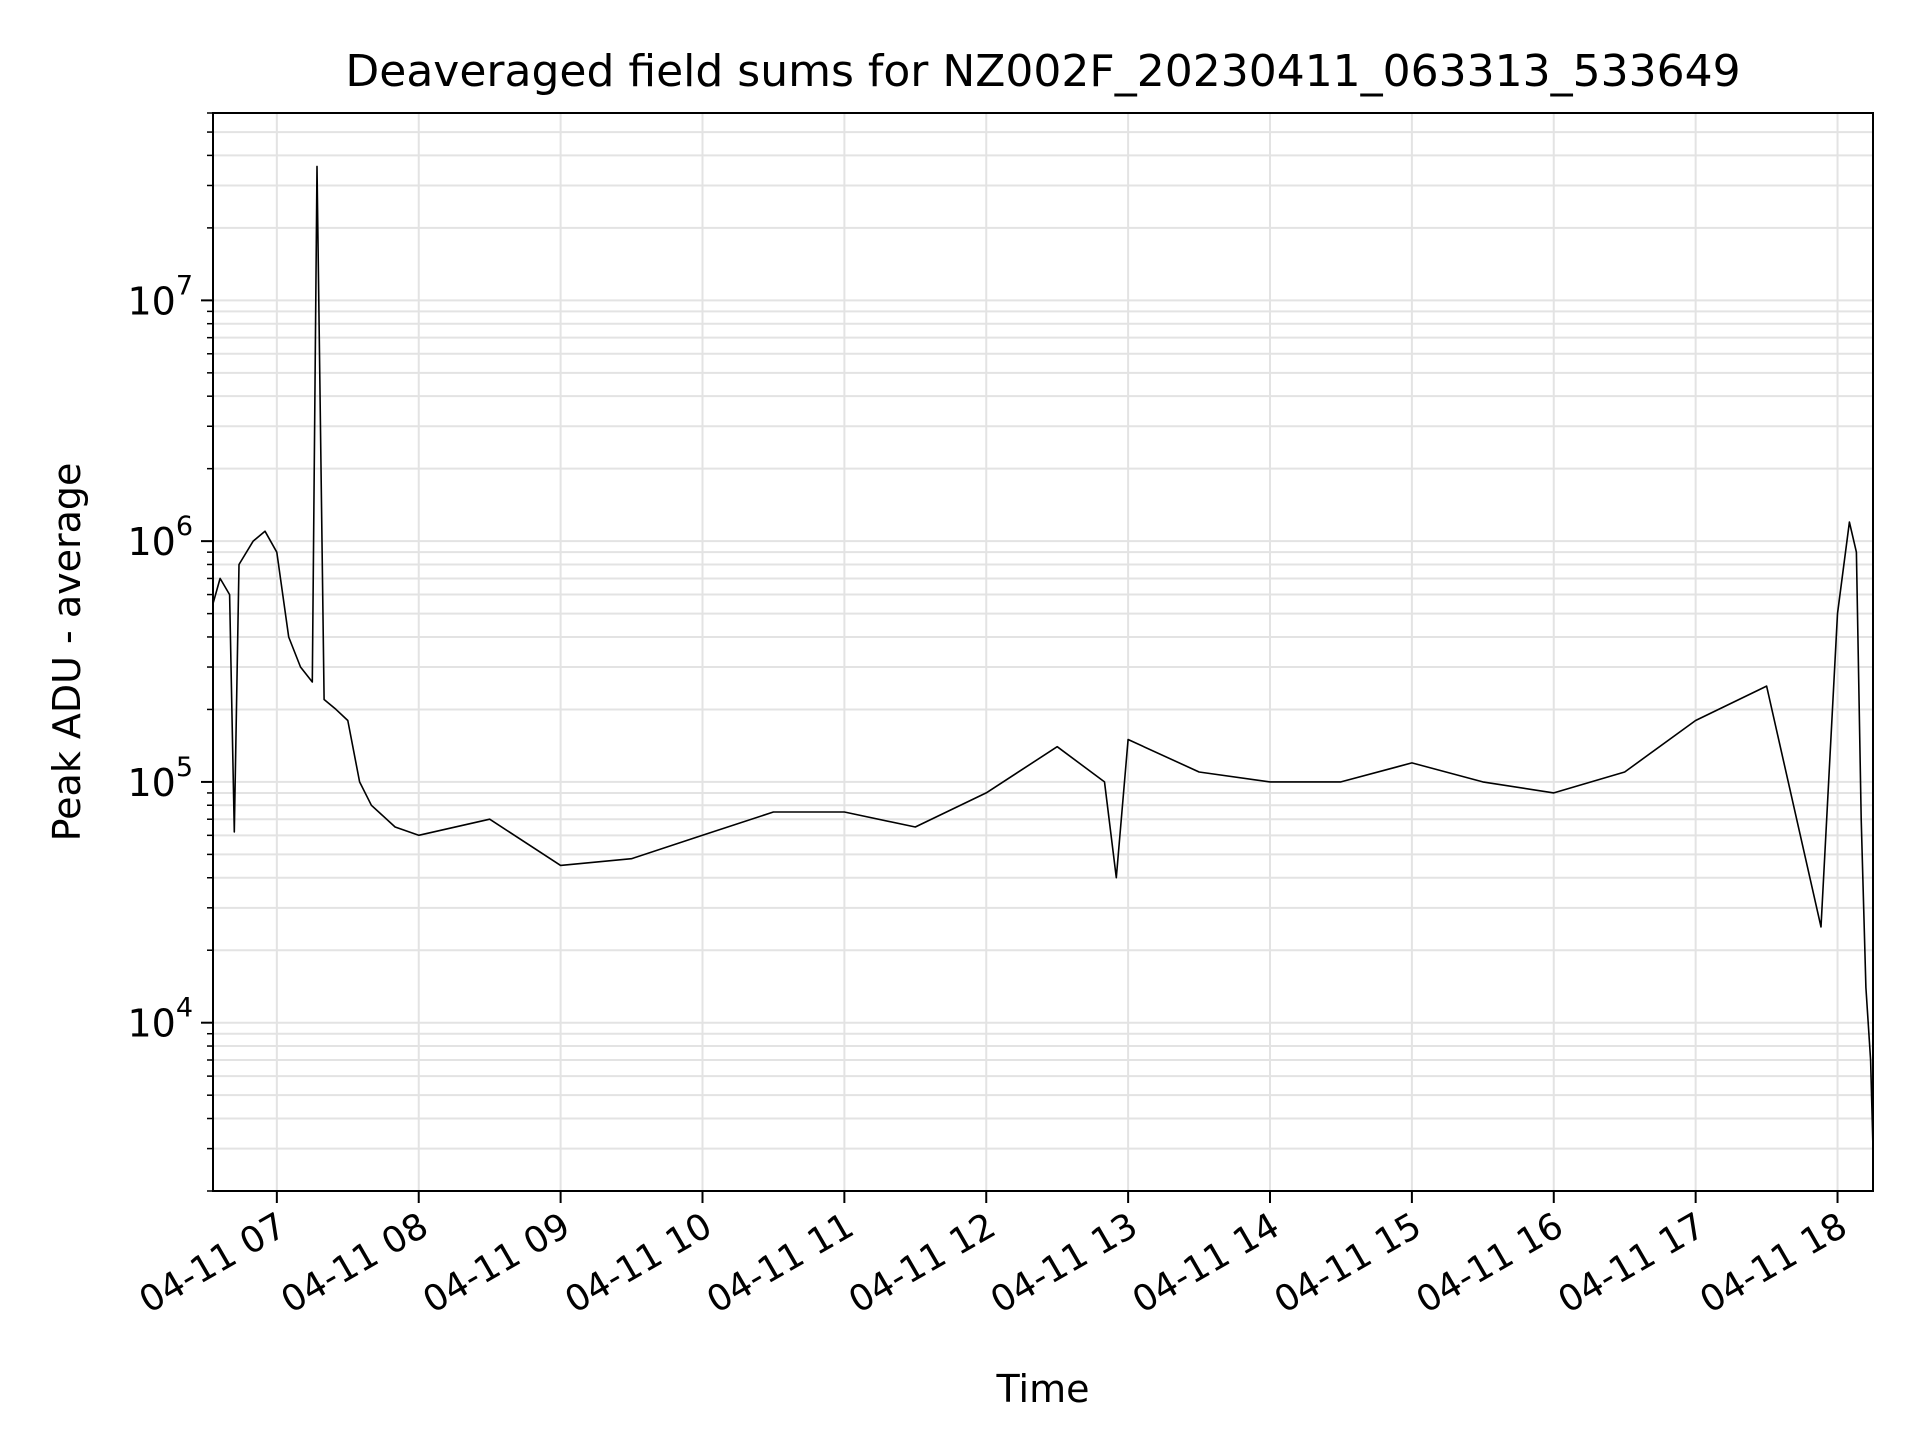  Describe the element at coordinates (160, 778) in the screenshot. I see `y-tick-label: 10⁵` at that location.